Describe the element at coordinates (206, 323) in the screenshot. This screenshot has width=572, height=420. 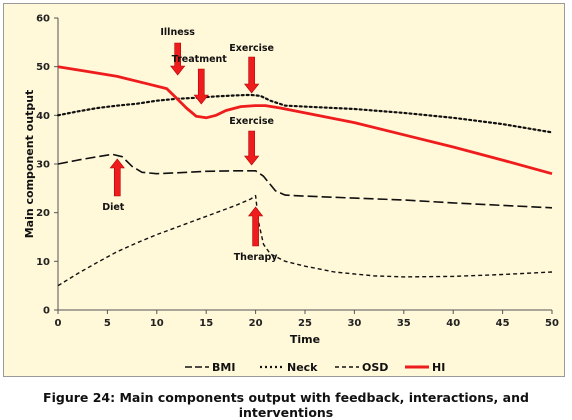
I see `x-tick-label: 15` at that location.